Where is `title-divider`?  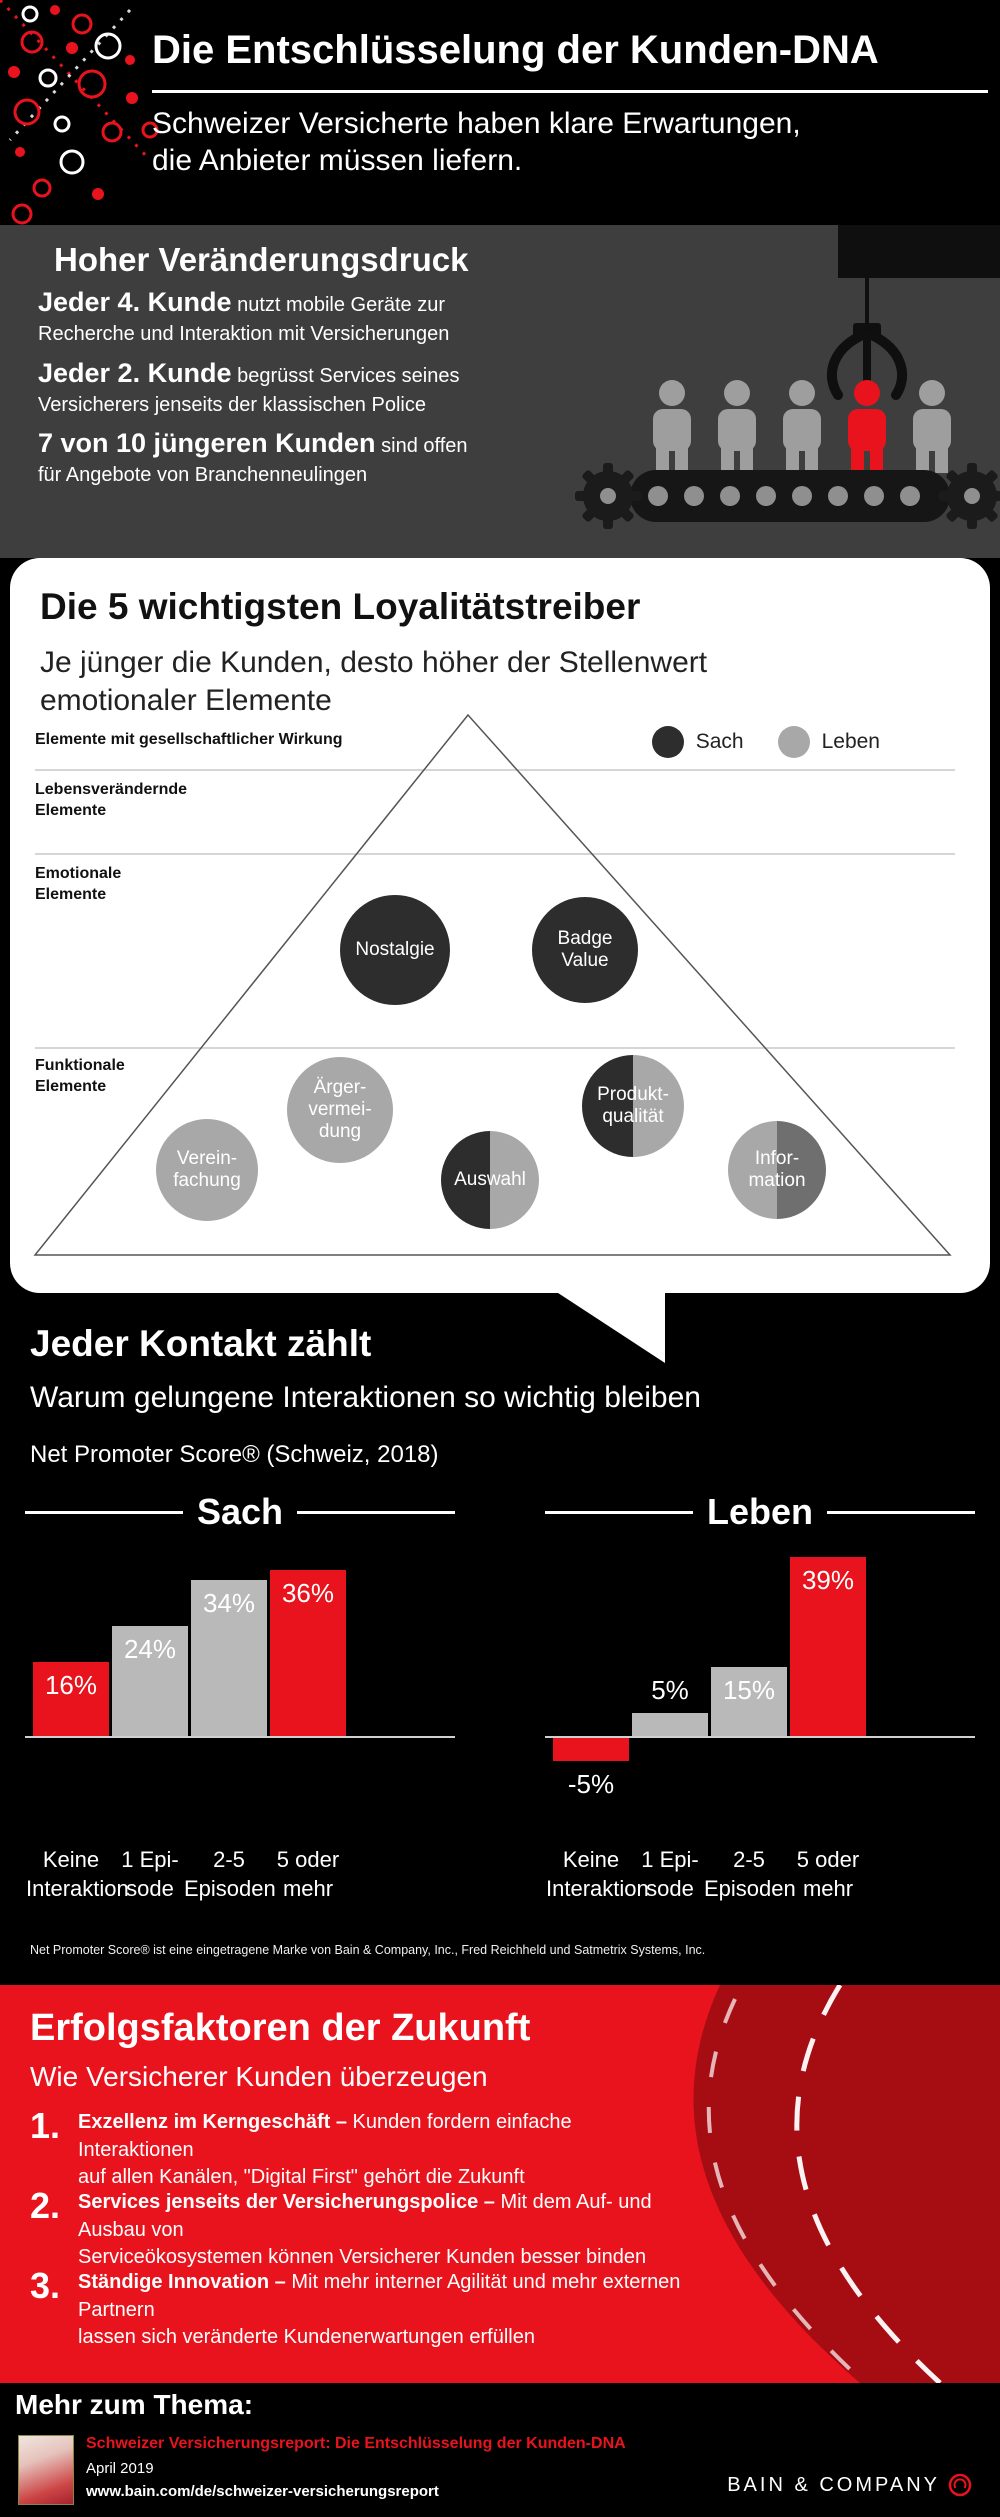 title-divider is located at coordinates (570, 91).